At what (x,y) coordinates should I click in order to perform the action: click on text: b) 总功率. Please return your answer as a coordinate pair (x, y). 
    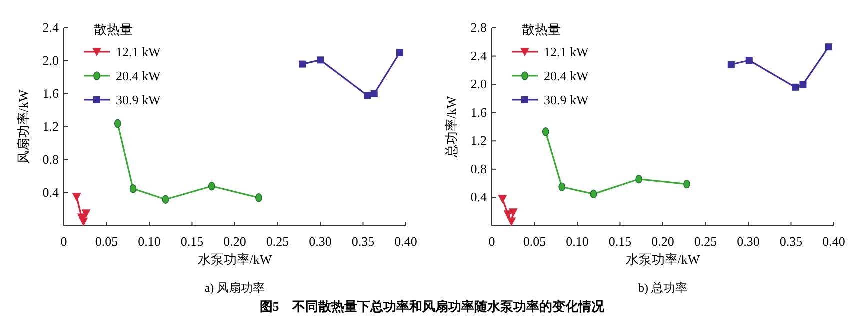
    Looking at the image, I should click on (663, 288).